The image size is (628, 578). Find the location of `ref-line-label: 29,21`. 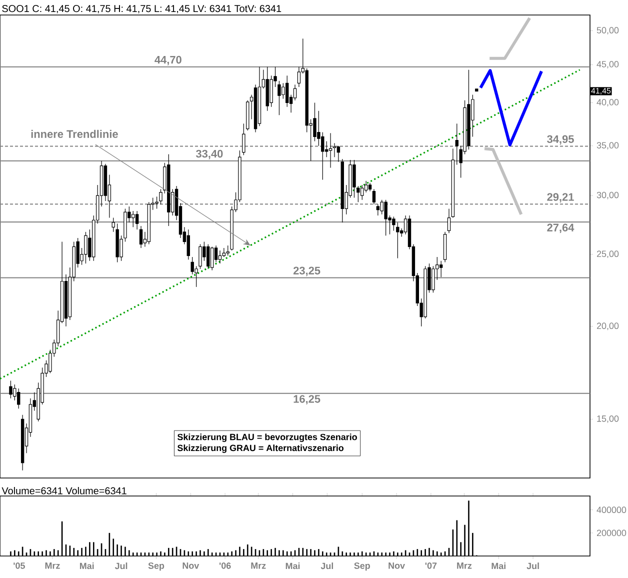

ref-line-label: 29,21 is located at coordinates (560, 197).